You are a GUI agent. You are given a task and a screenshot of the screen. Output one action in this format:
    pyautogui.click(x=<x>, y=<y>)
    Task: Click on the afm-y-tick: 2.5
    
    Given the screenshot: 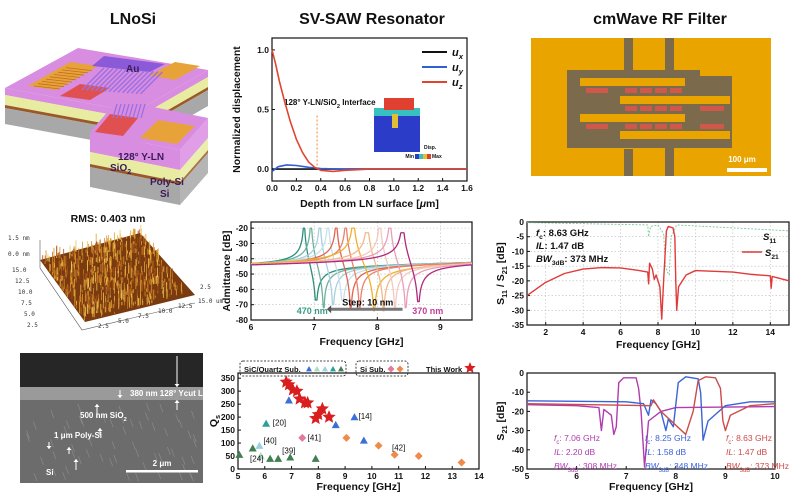 What is the action you would take?
    pyautogui.click(x=32, y=325)
    